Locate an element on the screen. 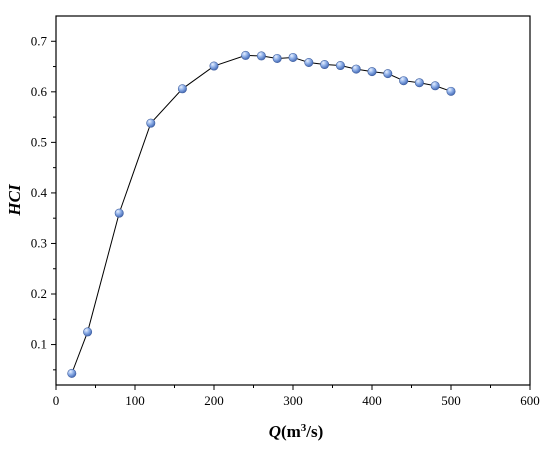 The width and height of the screenshot is (550, 449). y-axis-label: HCI is located at coordinates (14, 200).